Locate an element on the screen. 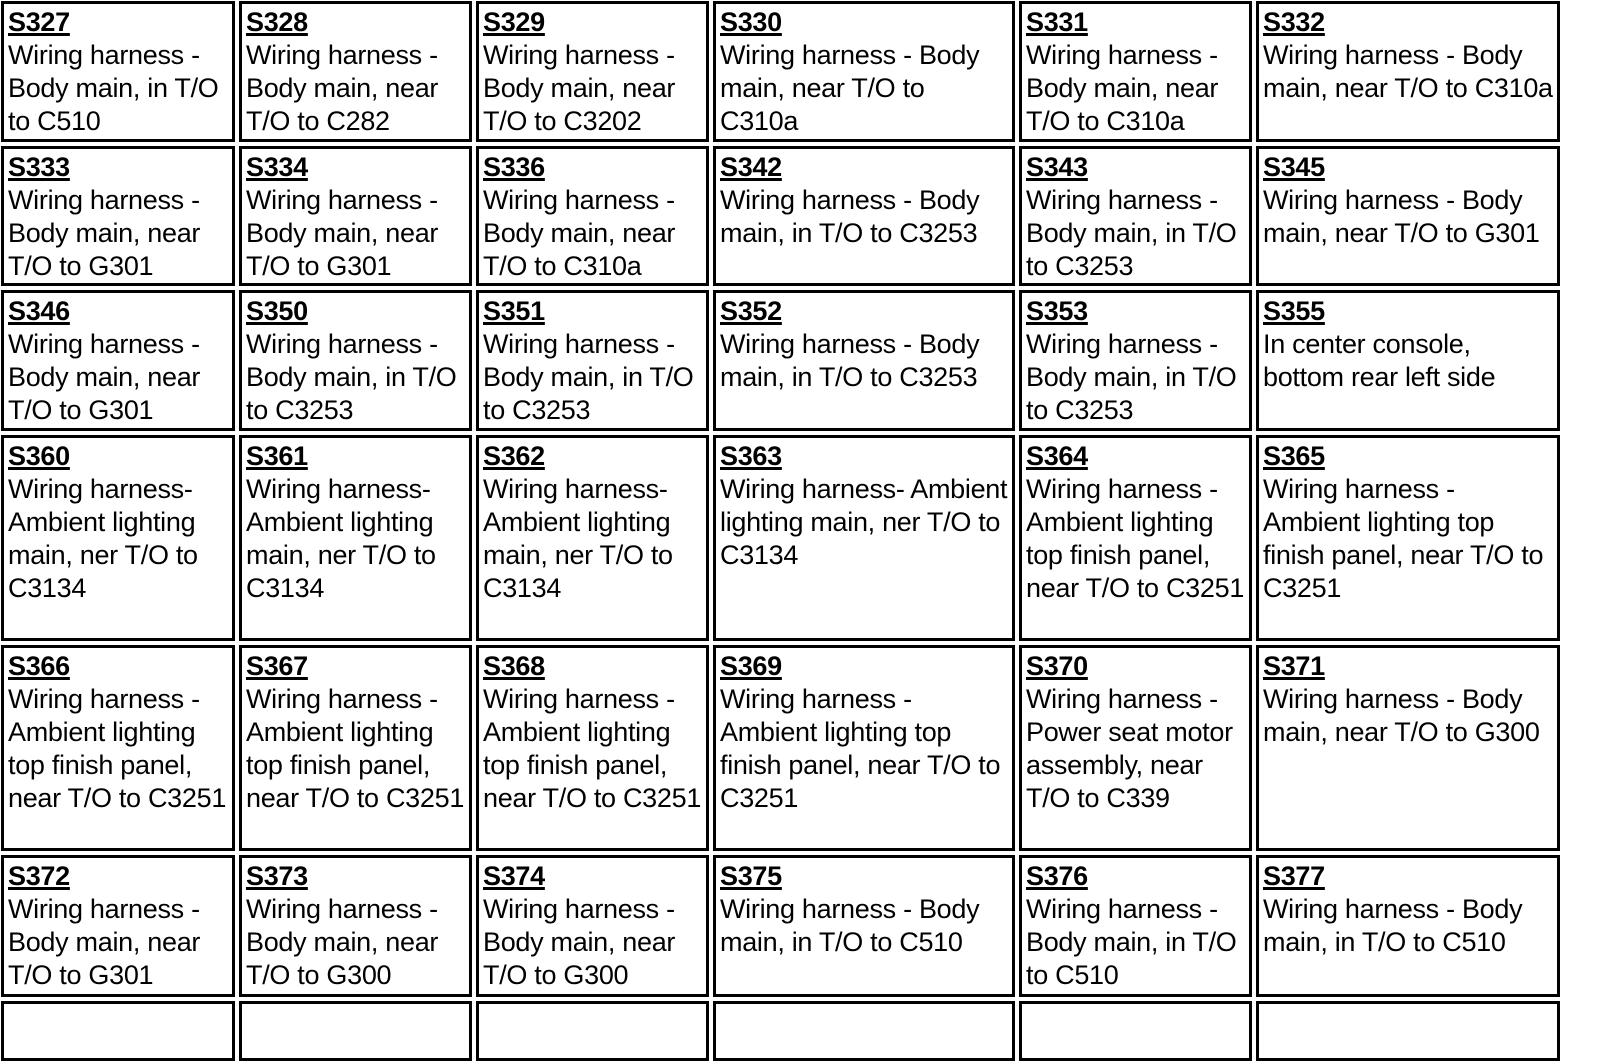  splice-code-link: S329 is located at coordinates (514, 22).